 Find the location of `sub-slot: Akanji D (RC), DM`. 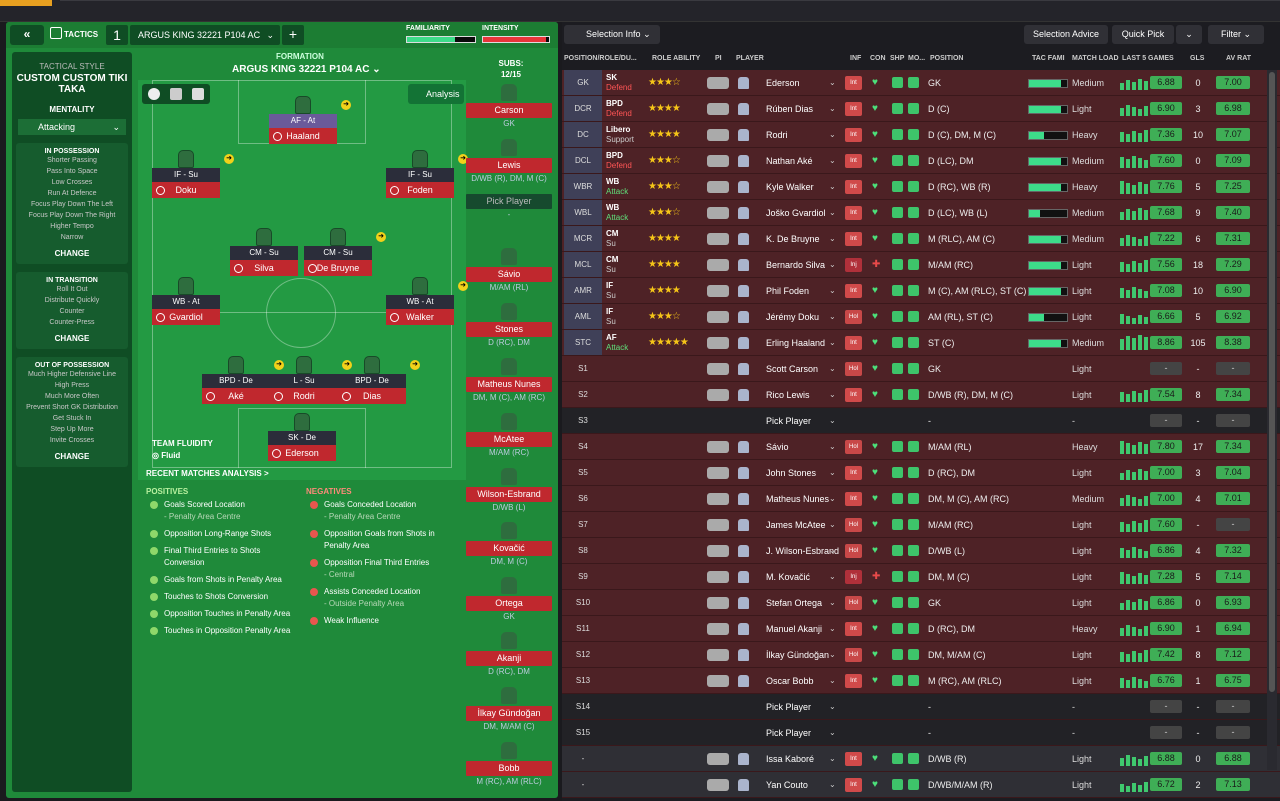

sub-slot: Akanji D (RC), DM is located at coordinates (509, 654).